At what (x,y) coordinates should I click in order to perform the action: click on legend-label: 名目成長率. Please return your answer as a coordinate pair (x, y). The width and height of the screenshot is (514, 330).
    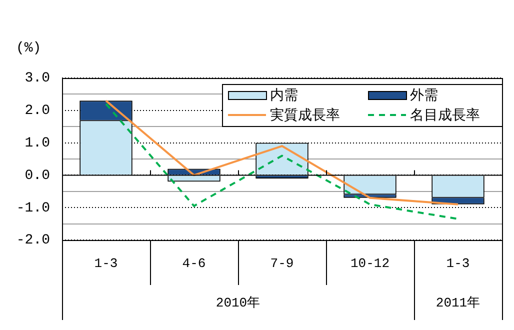
    Looking at the image, I should click on (445, 116).